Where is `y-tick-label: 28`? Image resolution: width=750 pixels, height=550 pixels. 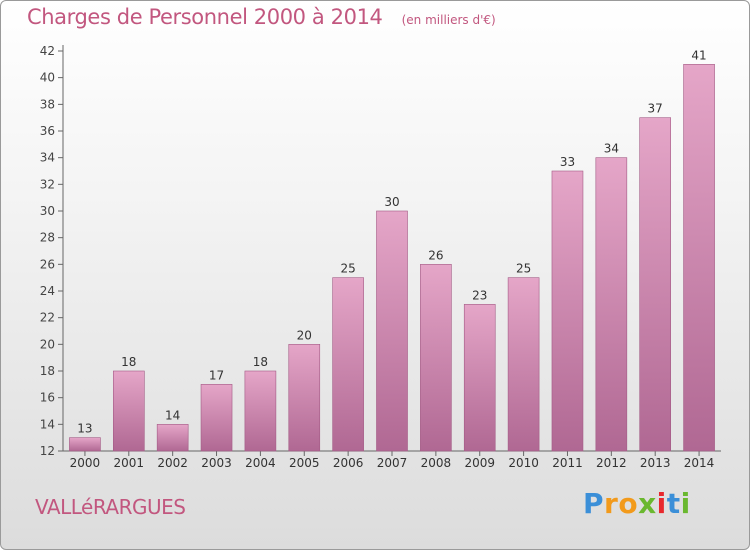
y-tick-label: 28 is located at coordinates (47, 238).